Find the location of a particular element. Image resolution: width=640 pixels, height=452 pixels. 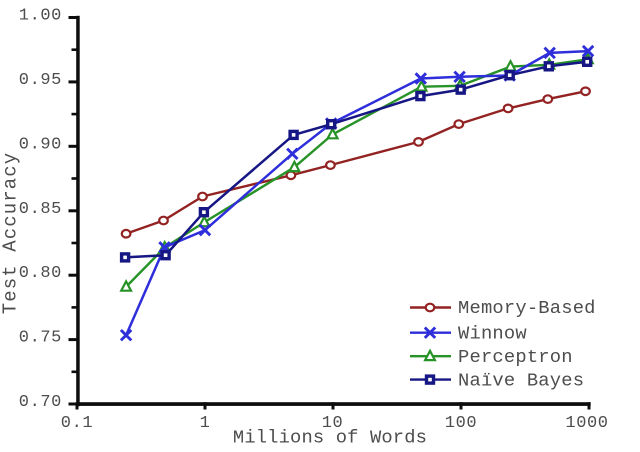

svg-text: 1 is located at coordinates (205, 423).